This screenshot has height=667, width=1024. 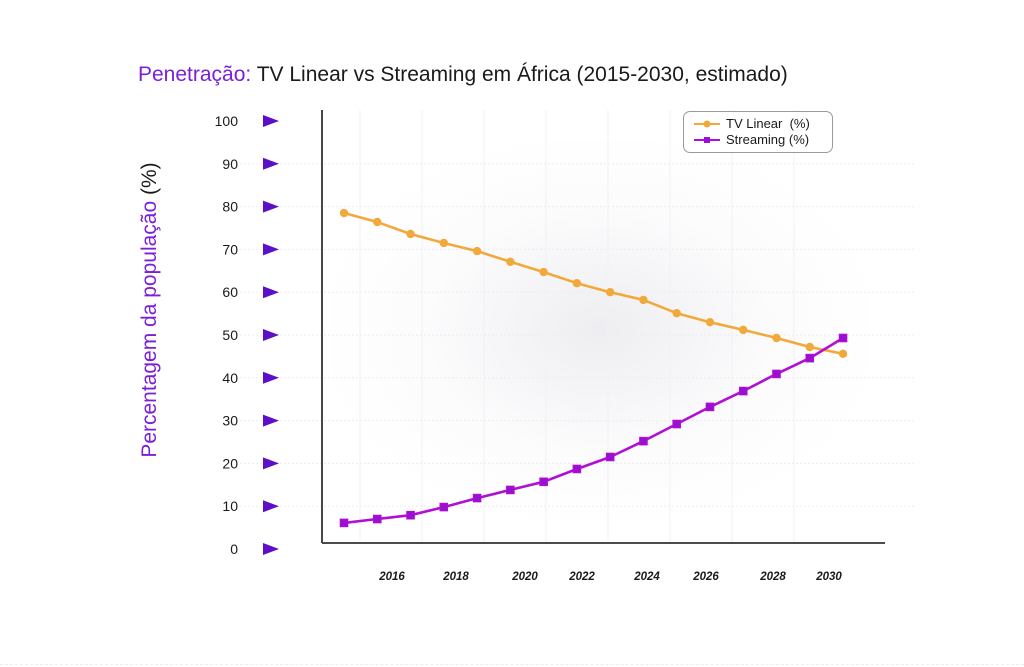 I want to click on legend-item-streaming: Streaming (%), so click(x=751, y=139).